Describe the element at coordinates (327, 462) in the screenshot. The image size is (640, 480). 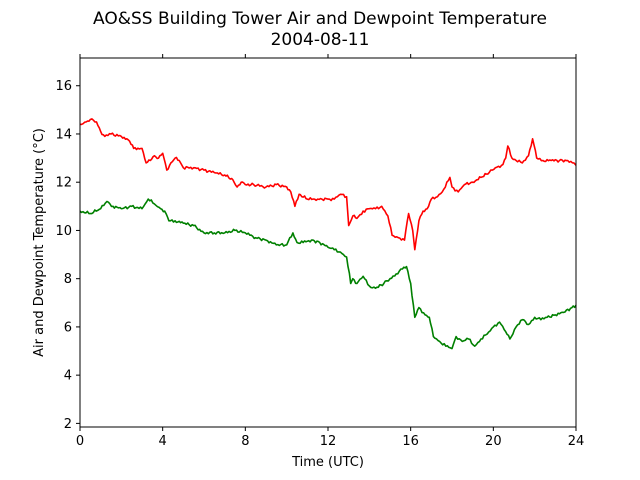
I see `x-axis-label: Time (UTC)` at that location.